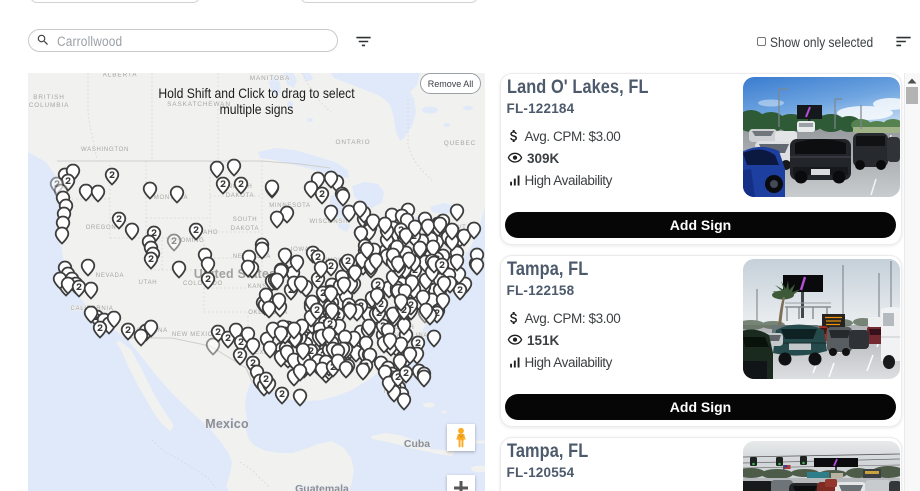  Describe the element at coordinates (386, 392) in the screenshot. I see `svg-text: F` at that location.